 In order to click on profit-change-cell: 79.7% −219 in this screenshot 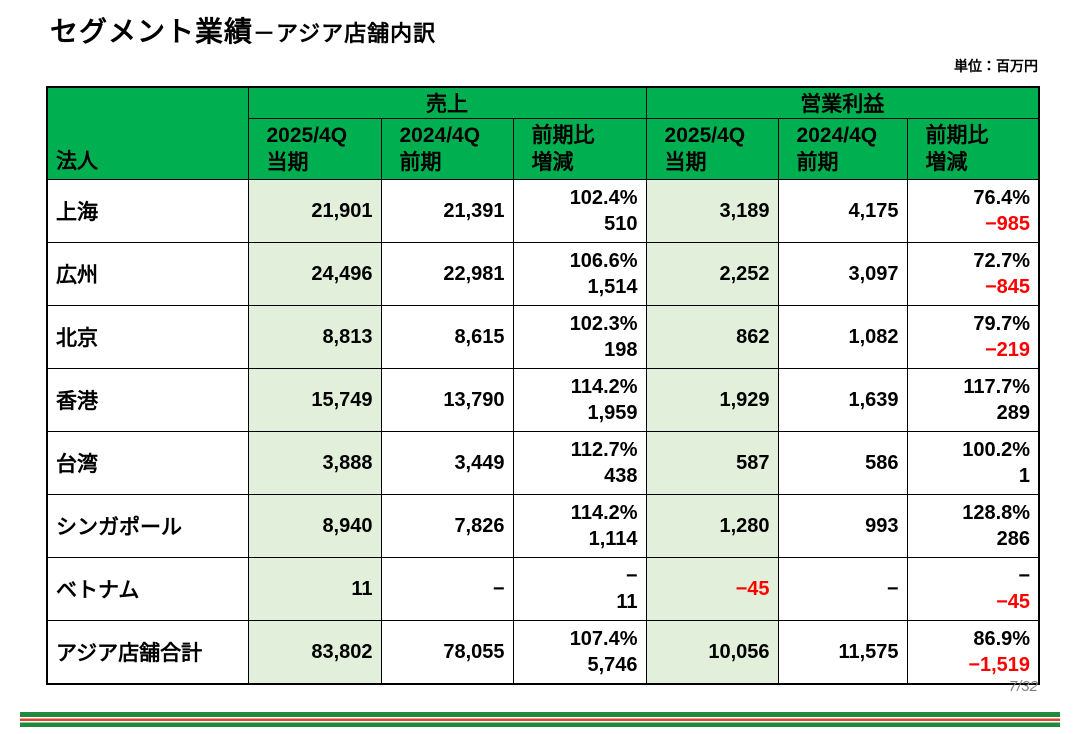, I will do `click(973, 337)`.